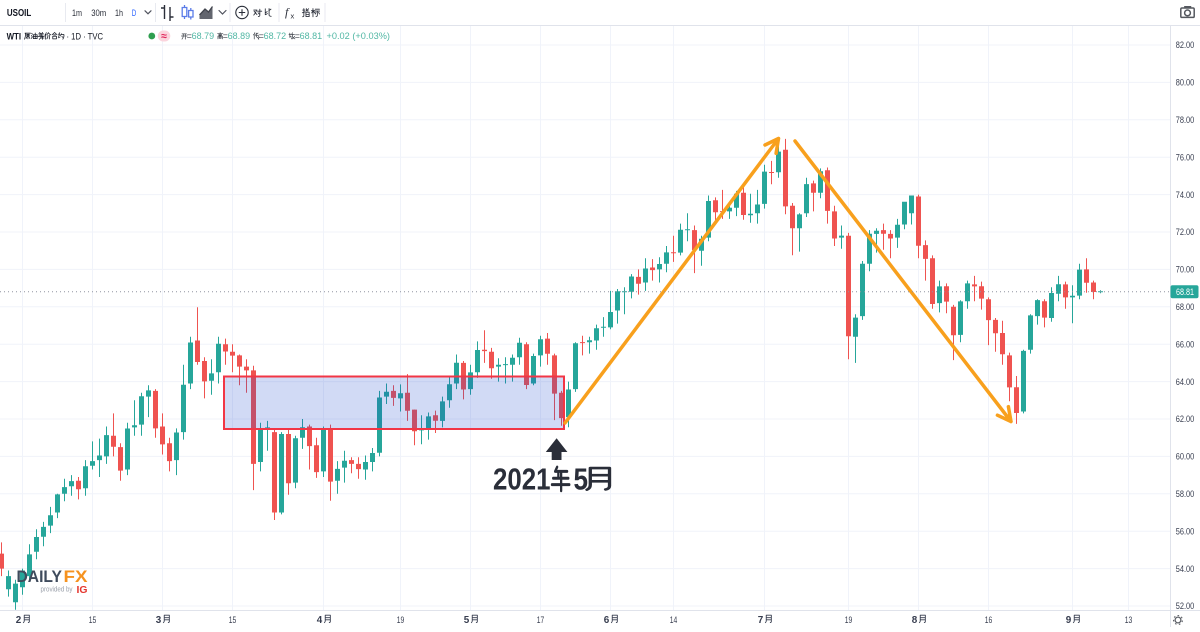  What do you see at coordinates (522, 479) in the screenshot?
I see `svg-text: 2021` at bounding box center [522, 479].